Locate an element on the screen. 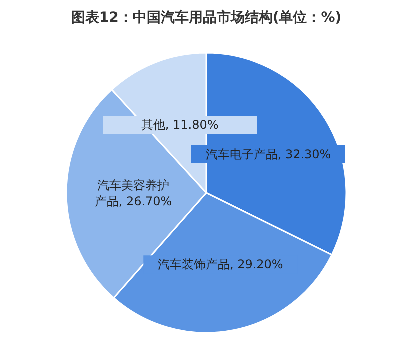 The width and height of the screenshot is (413, 351). chart-title: 图表12：中国汽车用品市场结构(单位：%) is located at coordinates (206, 17).